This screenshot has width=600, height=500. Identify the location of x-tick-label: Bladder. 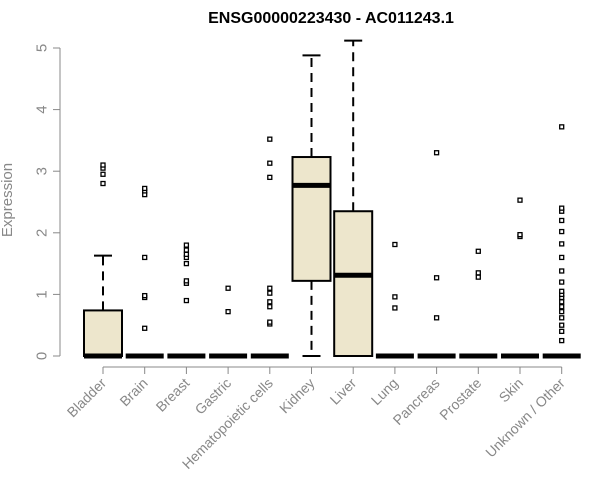
(87, 398).